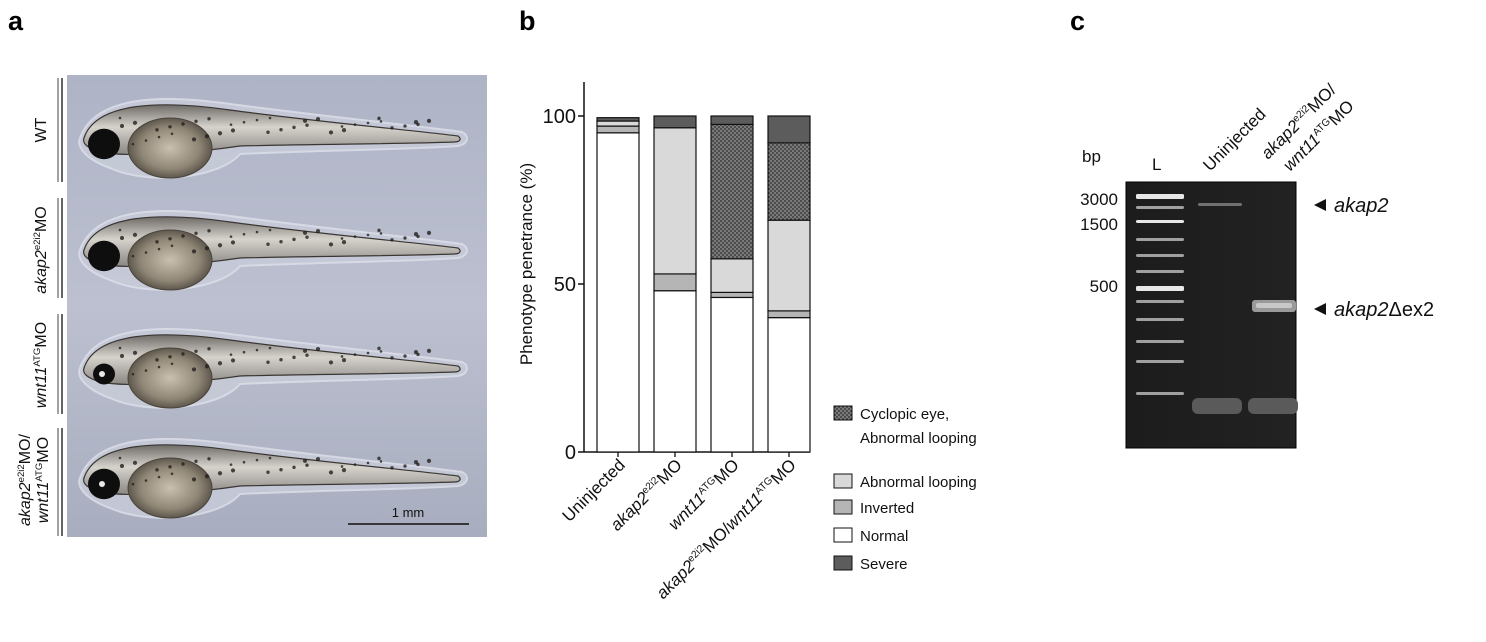  What do you see at coordinates (1234, 140) in the screenshot?
I see `lane-label: Uninjected` at bounding box center [1234, 140].